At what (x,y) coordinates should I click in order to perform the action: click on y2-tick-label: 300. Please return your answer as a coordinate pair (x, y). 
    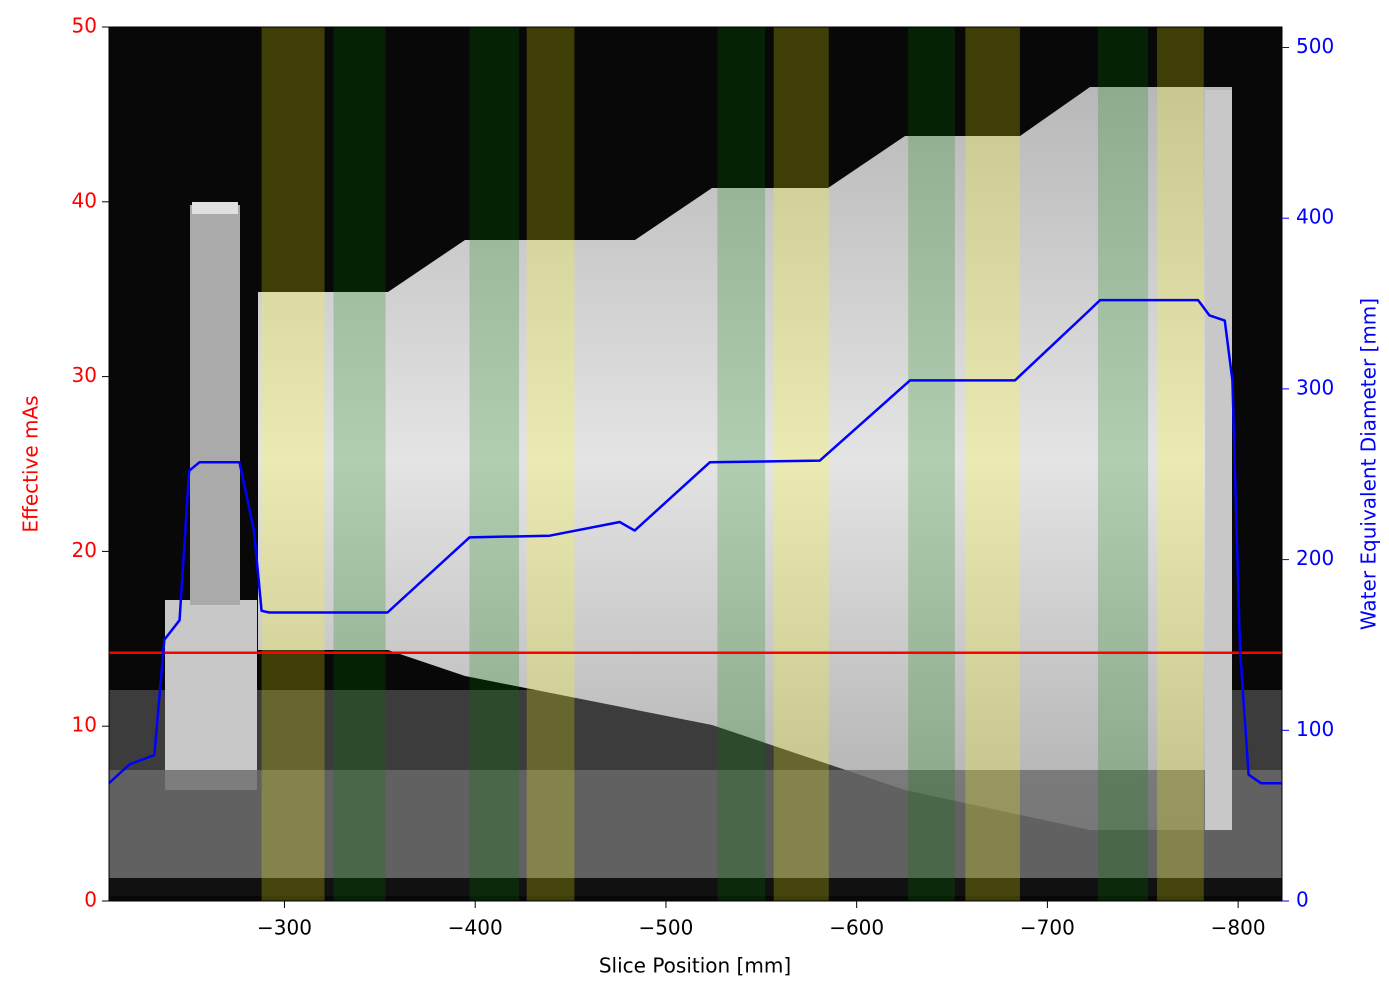
    Looking at the image, I should click on (1315, 387).